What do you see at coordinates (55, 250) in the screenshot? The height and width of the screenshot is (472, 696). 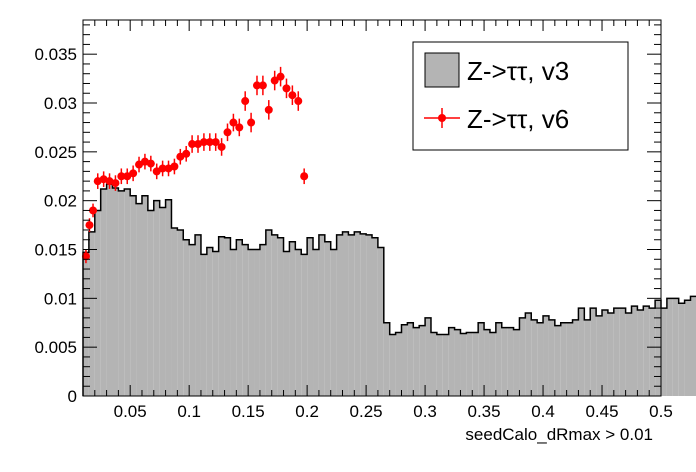 I see `y-tick-label: 0.015` at bounding box center [55, 250].